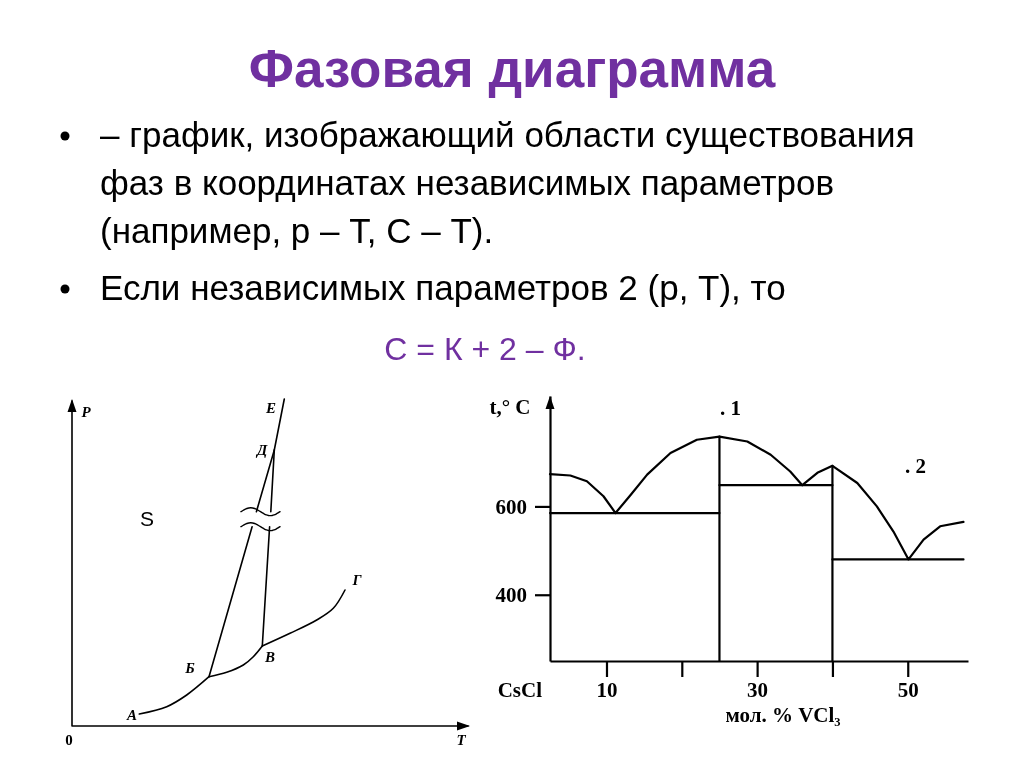  Describe the element at coordinates (261, 450) in the screenshot. I see `text: Д` at that location.